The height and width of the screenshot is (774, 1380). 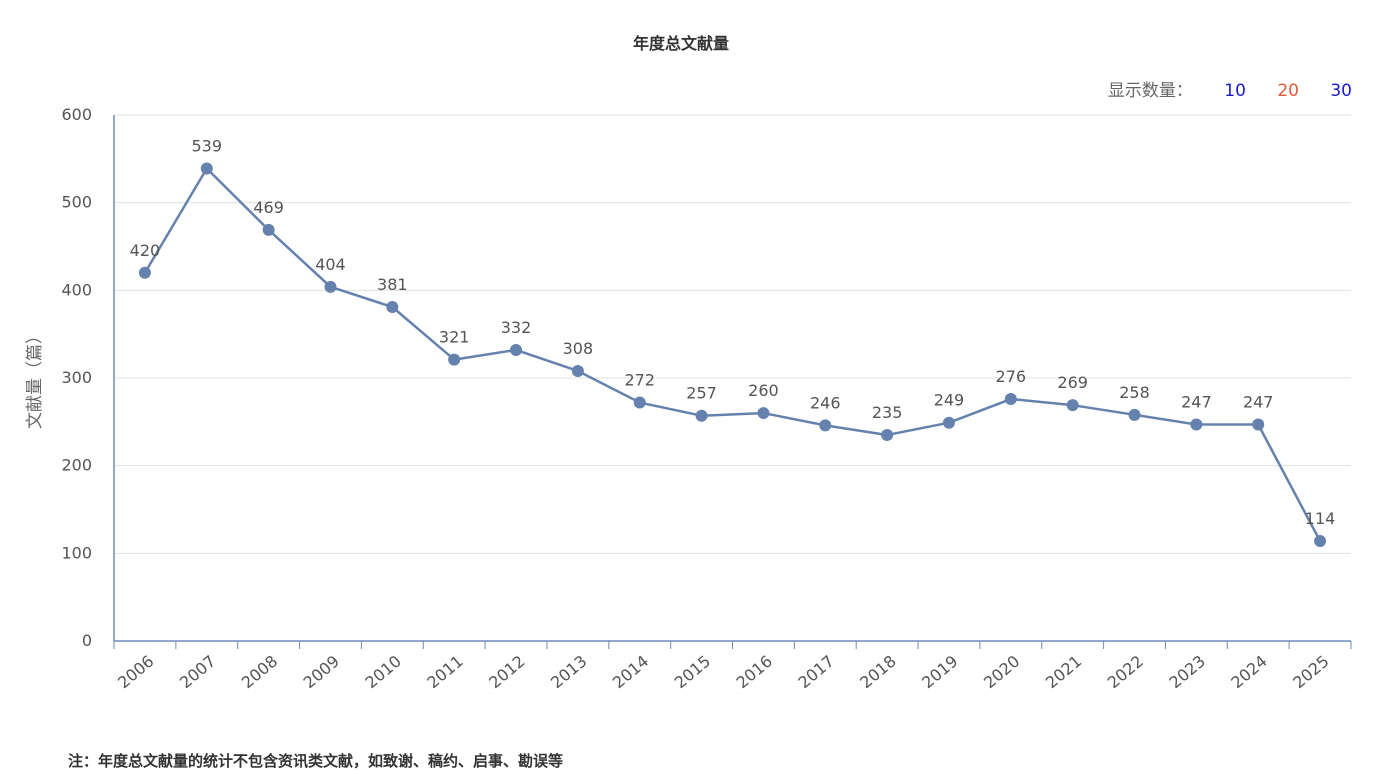 What do you see at coordinates (568, 672) in the screenshot?
I see `x-tick-label: 2013` at bounding box center [568, 672].